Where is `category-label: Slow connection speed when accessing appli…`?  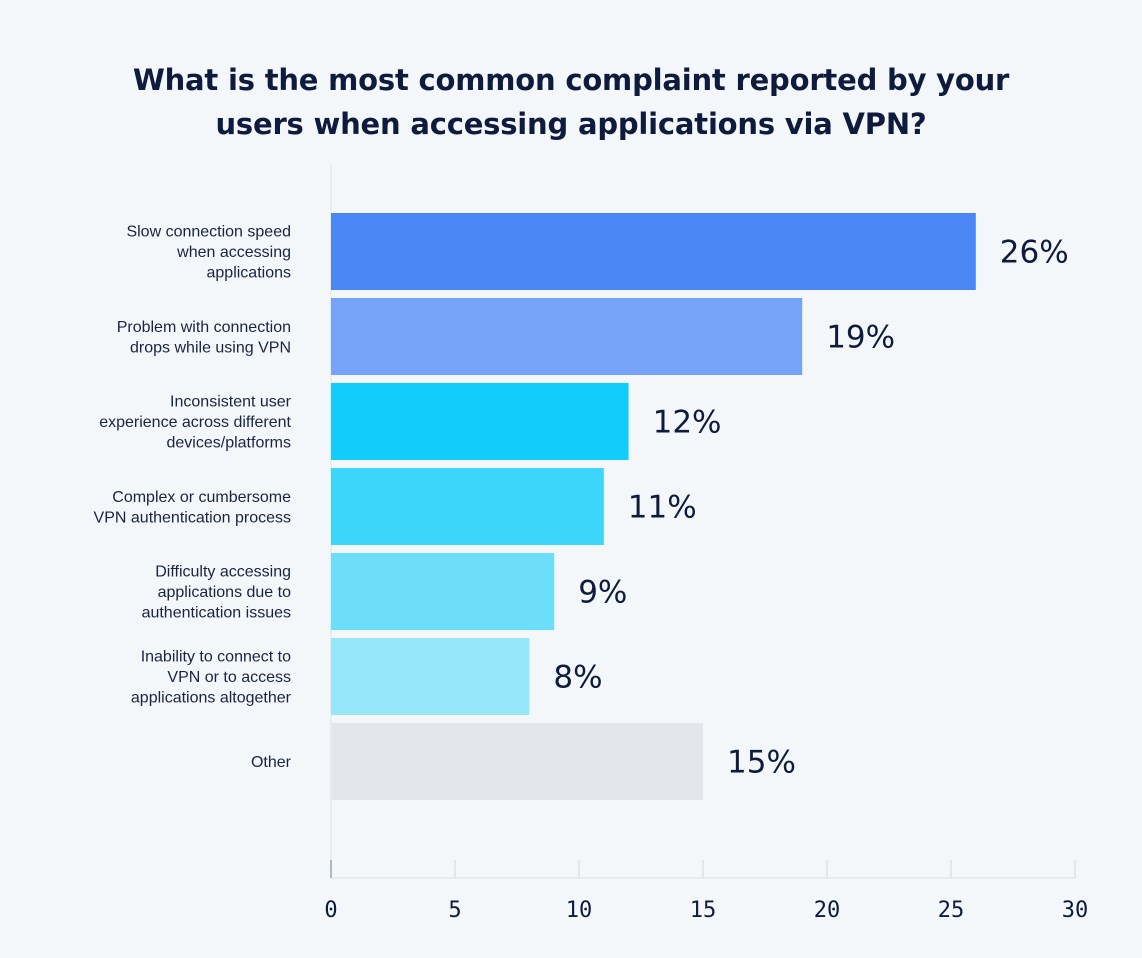
category-label: Slow connection speed when accessing appli… is located at coordinates (208, 253).